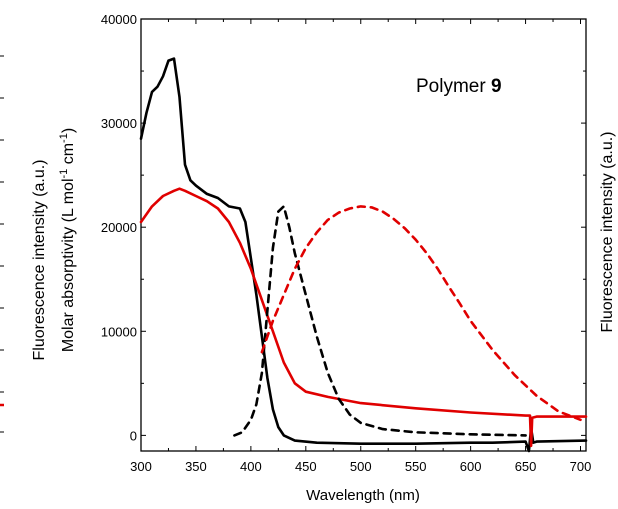 This screenshot has height=509, width=618. What do you see at coordinates (2, 244) in the screenshot?
I see `left-edge-ticks` at bounding box center [2, 244].